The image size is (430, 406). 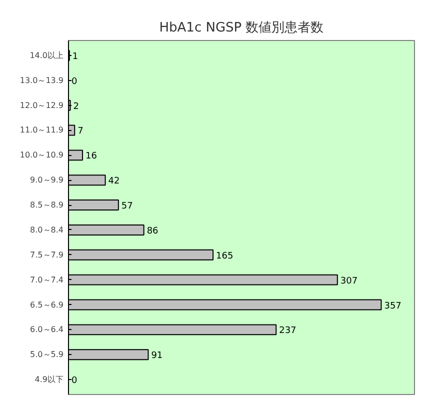 I want to click on data-label: 42, so click(x=114, y=181).